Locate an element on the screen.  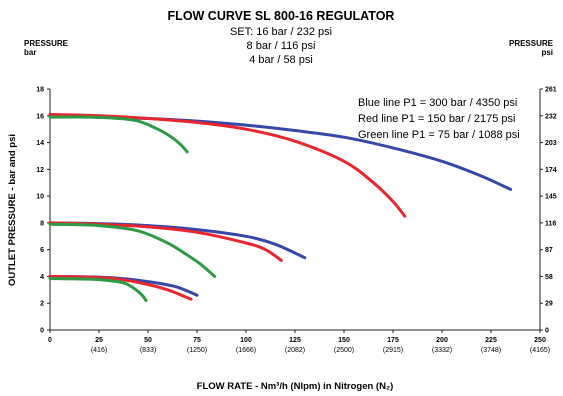
x-tick-sublabel: (2082) is located at coordinates (295, 350).